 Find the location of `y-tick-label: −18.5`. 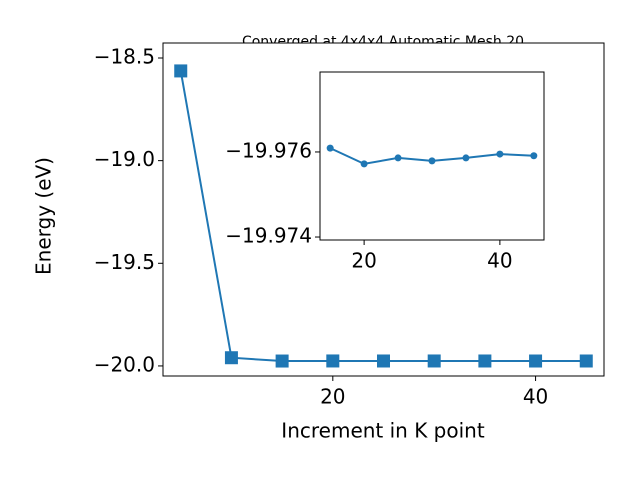

y-tick-label: −18.5 is located at coordinates (124, 56).